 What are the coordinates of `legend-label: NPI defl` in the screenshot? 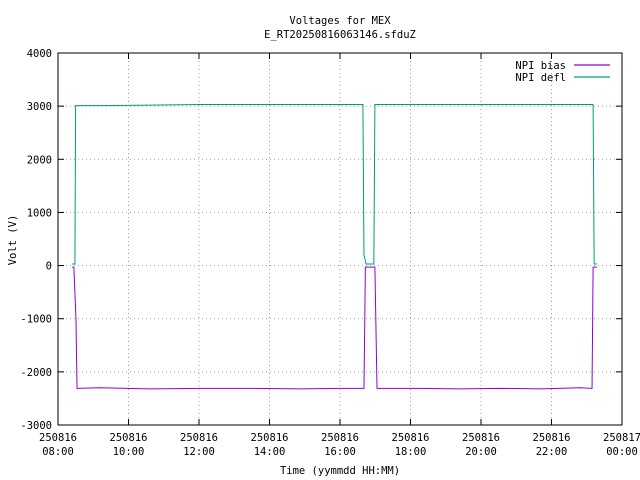 It's located at (540, 78).